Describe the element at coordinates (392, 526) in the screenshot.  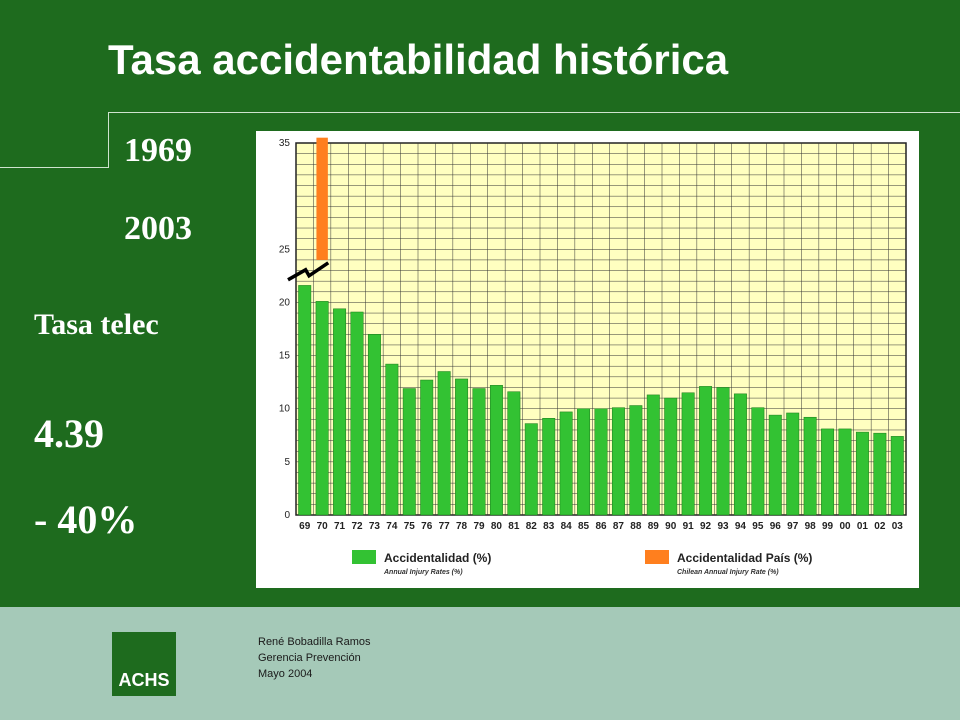
I see `x-tick-label: 74` at that location.